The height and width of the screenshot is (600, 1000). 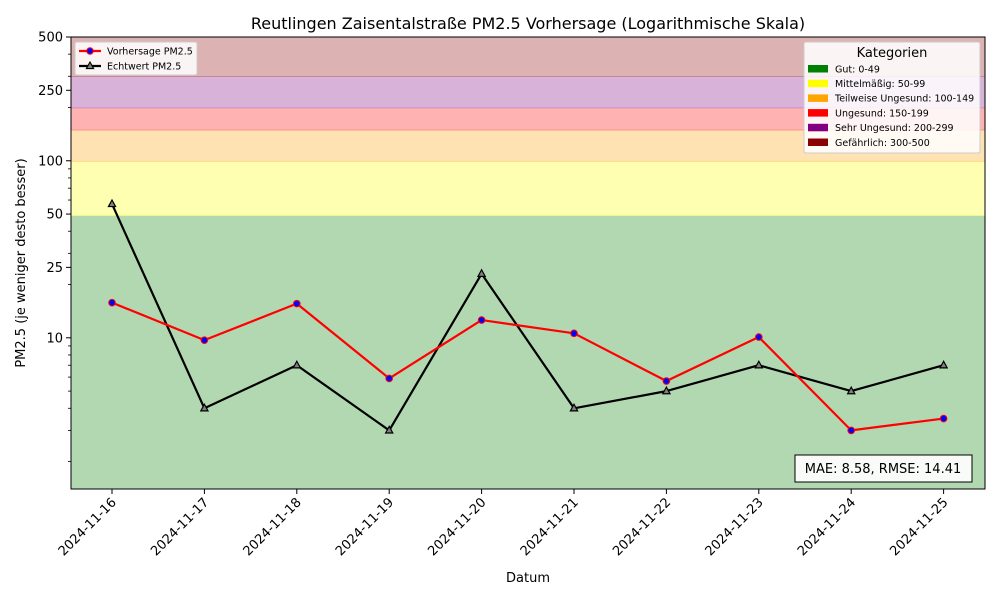 What do you see at coordinates (150, 52) in the screenshot?
I see `series-legend-label-0: Vorhersage PM2.5` at bounding box center [150, 52].